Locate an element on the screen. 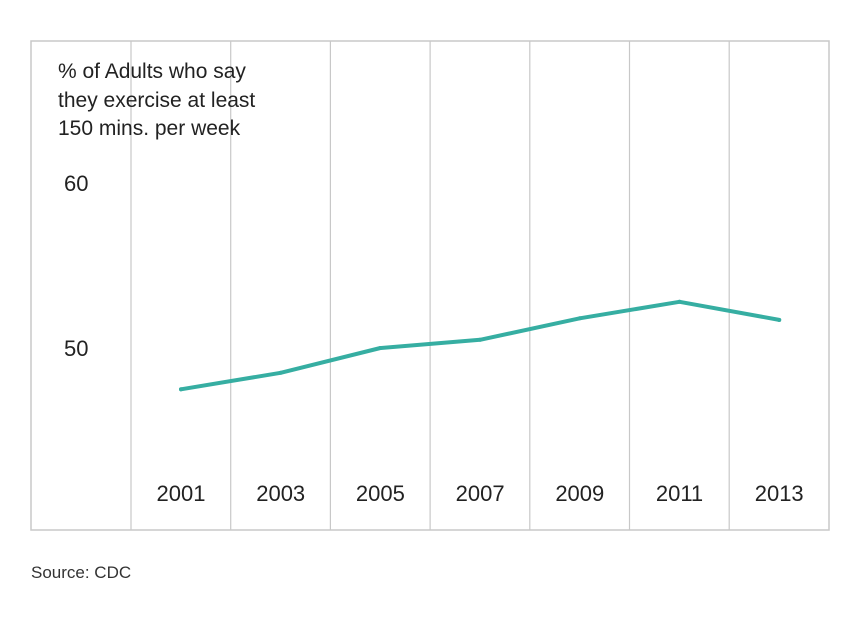 The width and height of the screenshot is (860, 620). source-note: Source: CDC is located at coordinates (81, 572).